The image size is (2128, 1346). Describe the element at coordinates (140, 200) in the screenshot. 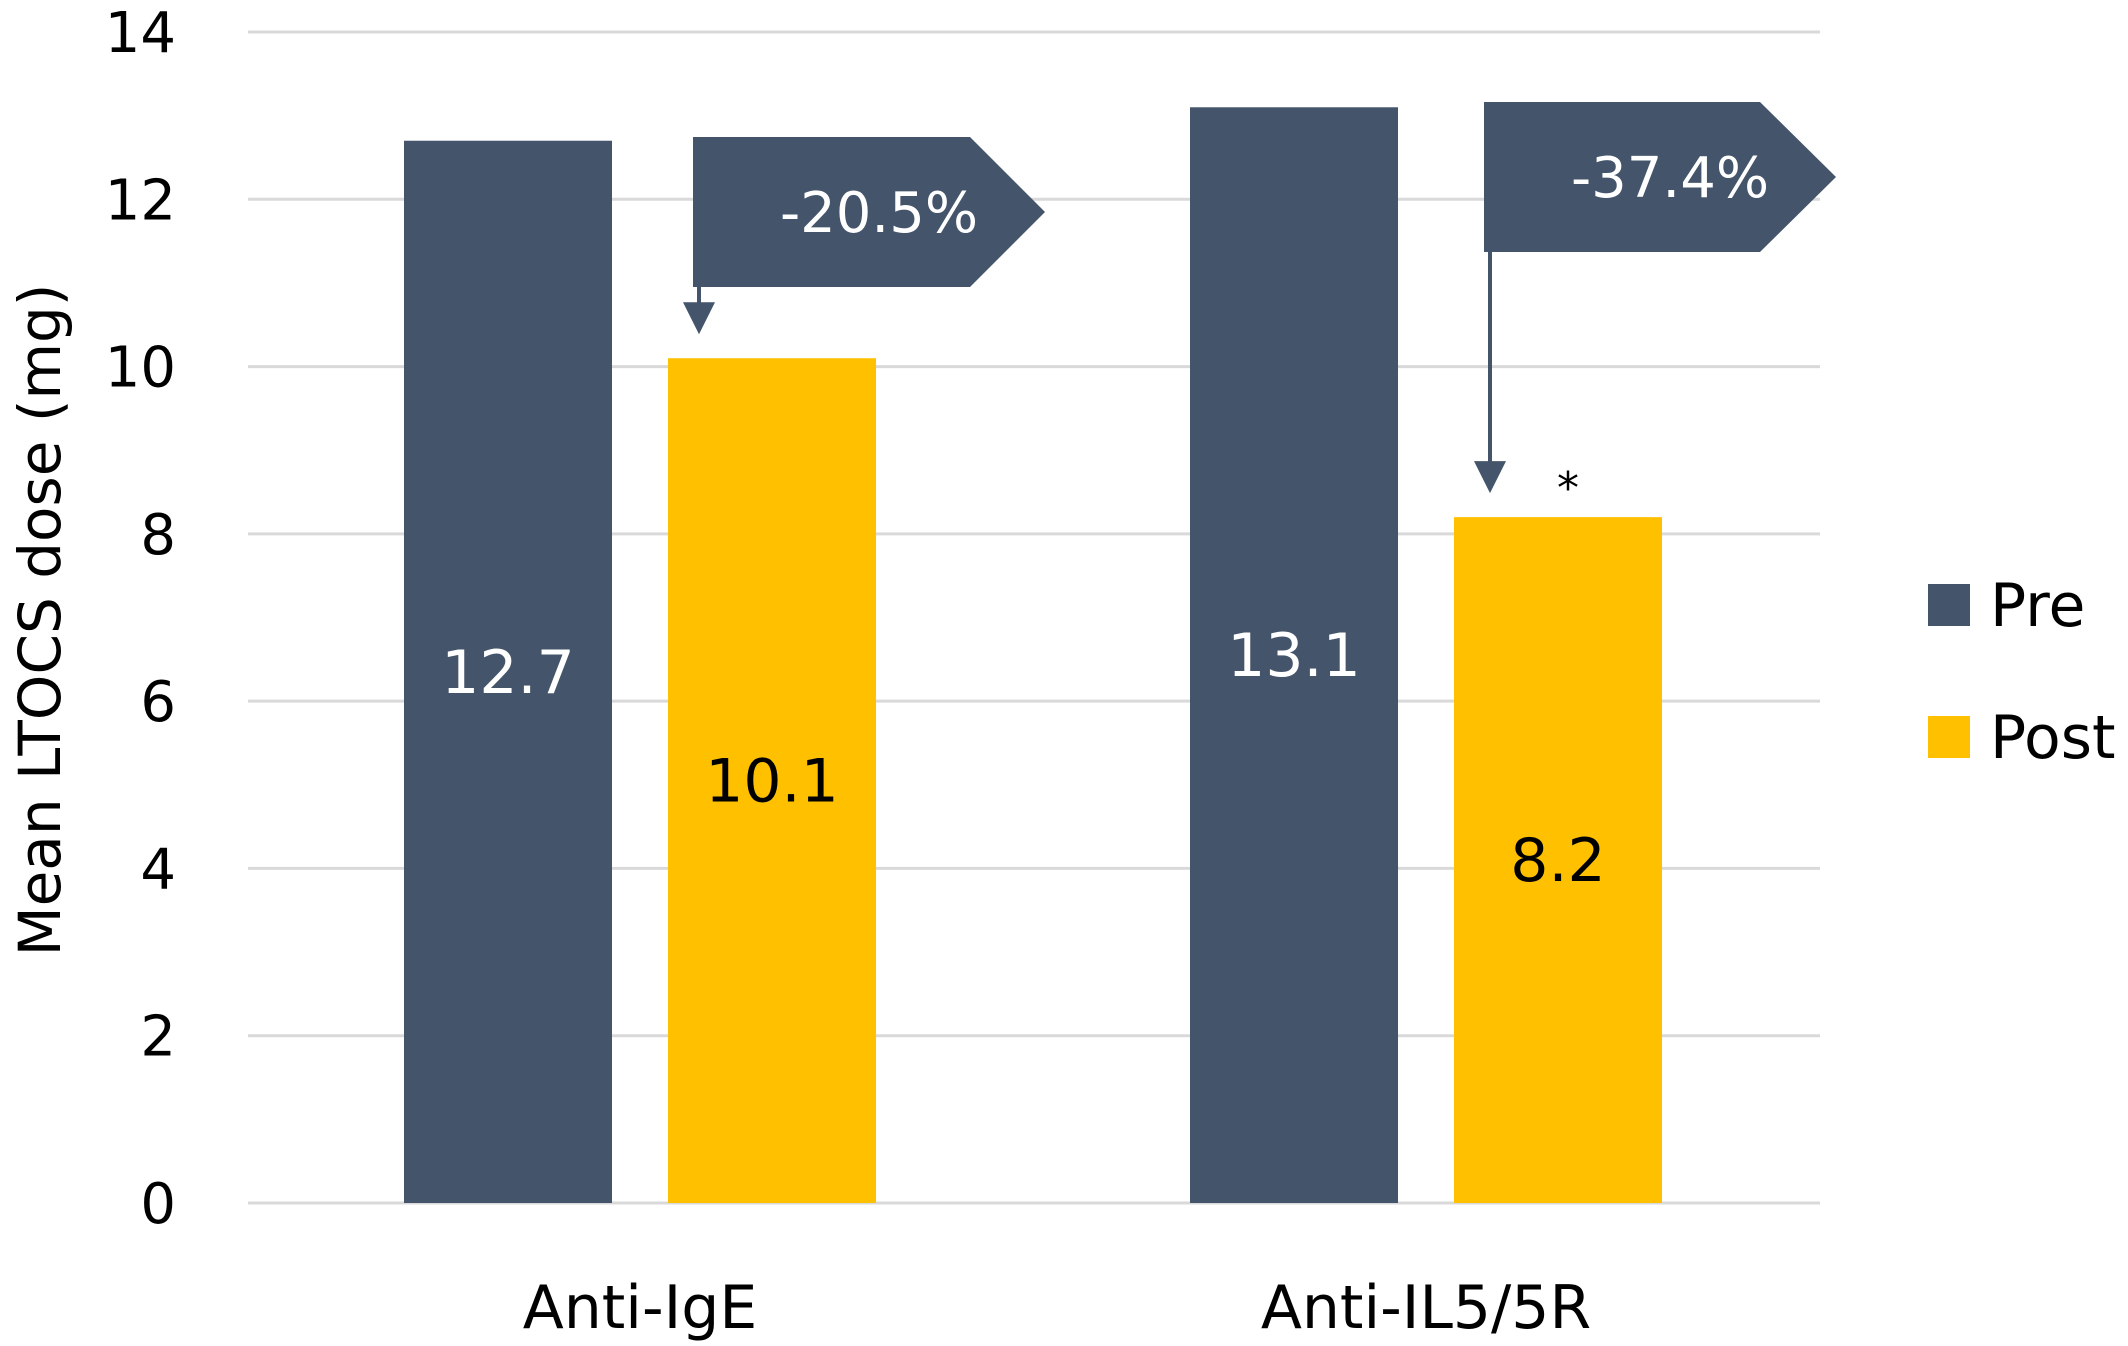

I see `y-tick-label-12: 12` at that location.